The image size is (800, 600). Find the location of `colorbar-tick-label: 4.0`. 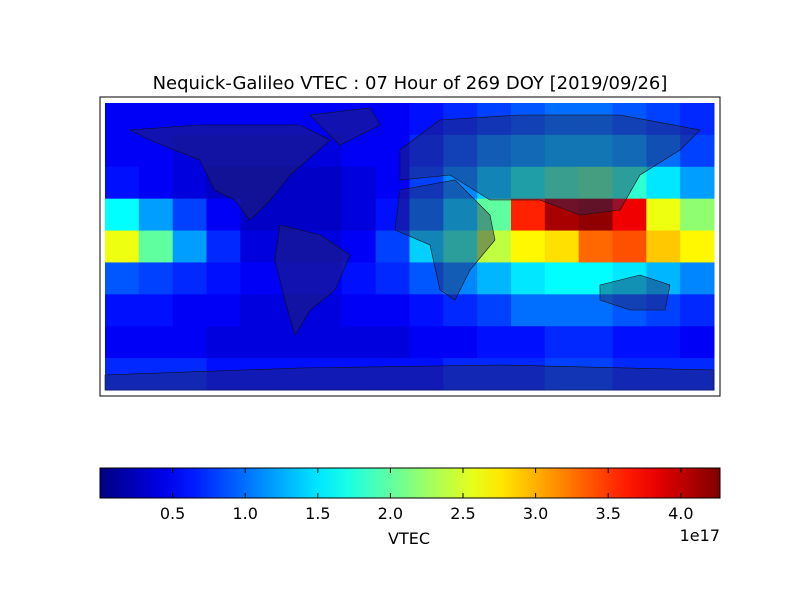

colorbar-tick-label: 4.0 is located at coordinates (680, 513).